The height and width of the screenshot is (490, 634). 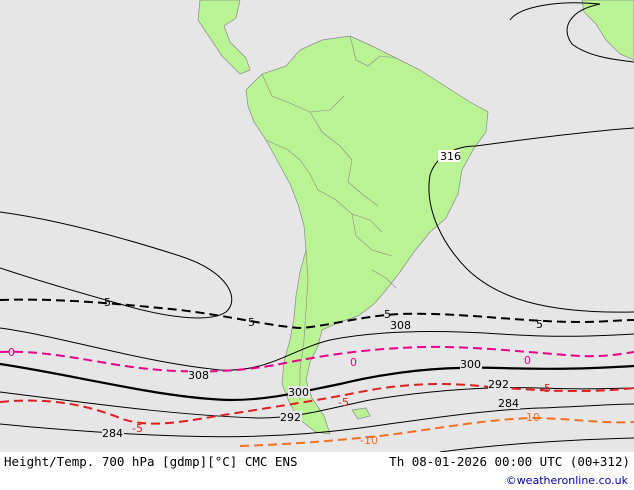 I want to click on label-5-center: 5, so click(x=251, y=322).